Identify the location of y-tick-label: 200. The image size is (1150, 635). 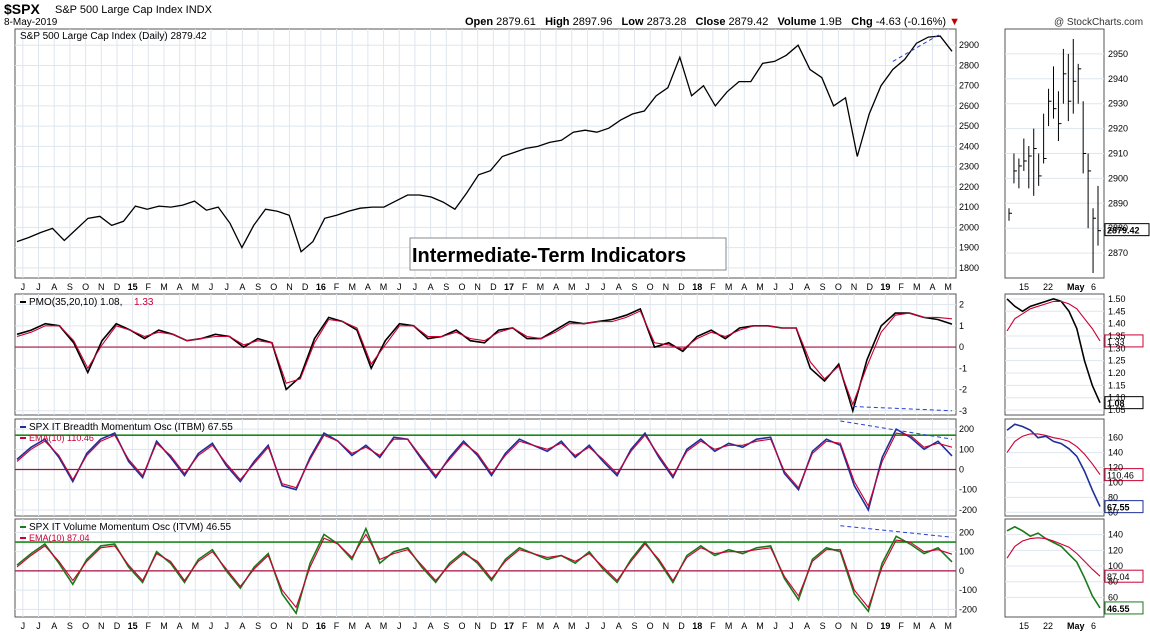
(966, 429).